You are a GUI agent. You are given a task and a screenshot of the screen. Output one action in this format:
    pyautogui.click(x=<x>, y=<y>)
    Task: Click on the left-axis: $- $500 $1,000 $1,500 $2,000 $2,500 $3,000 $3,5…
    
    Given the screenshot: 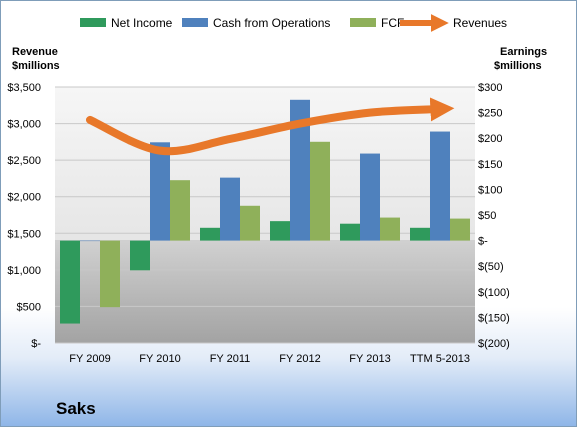 What is the action you would take?
    pyautogui.click(x=24, y=216)
    